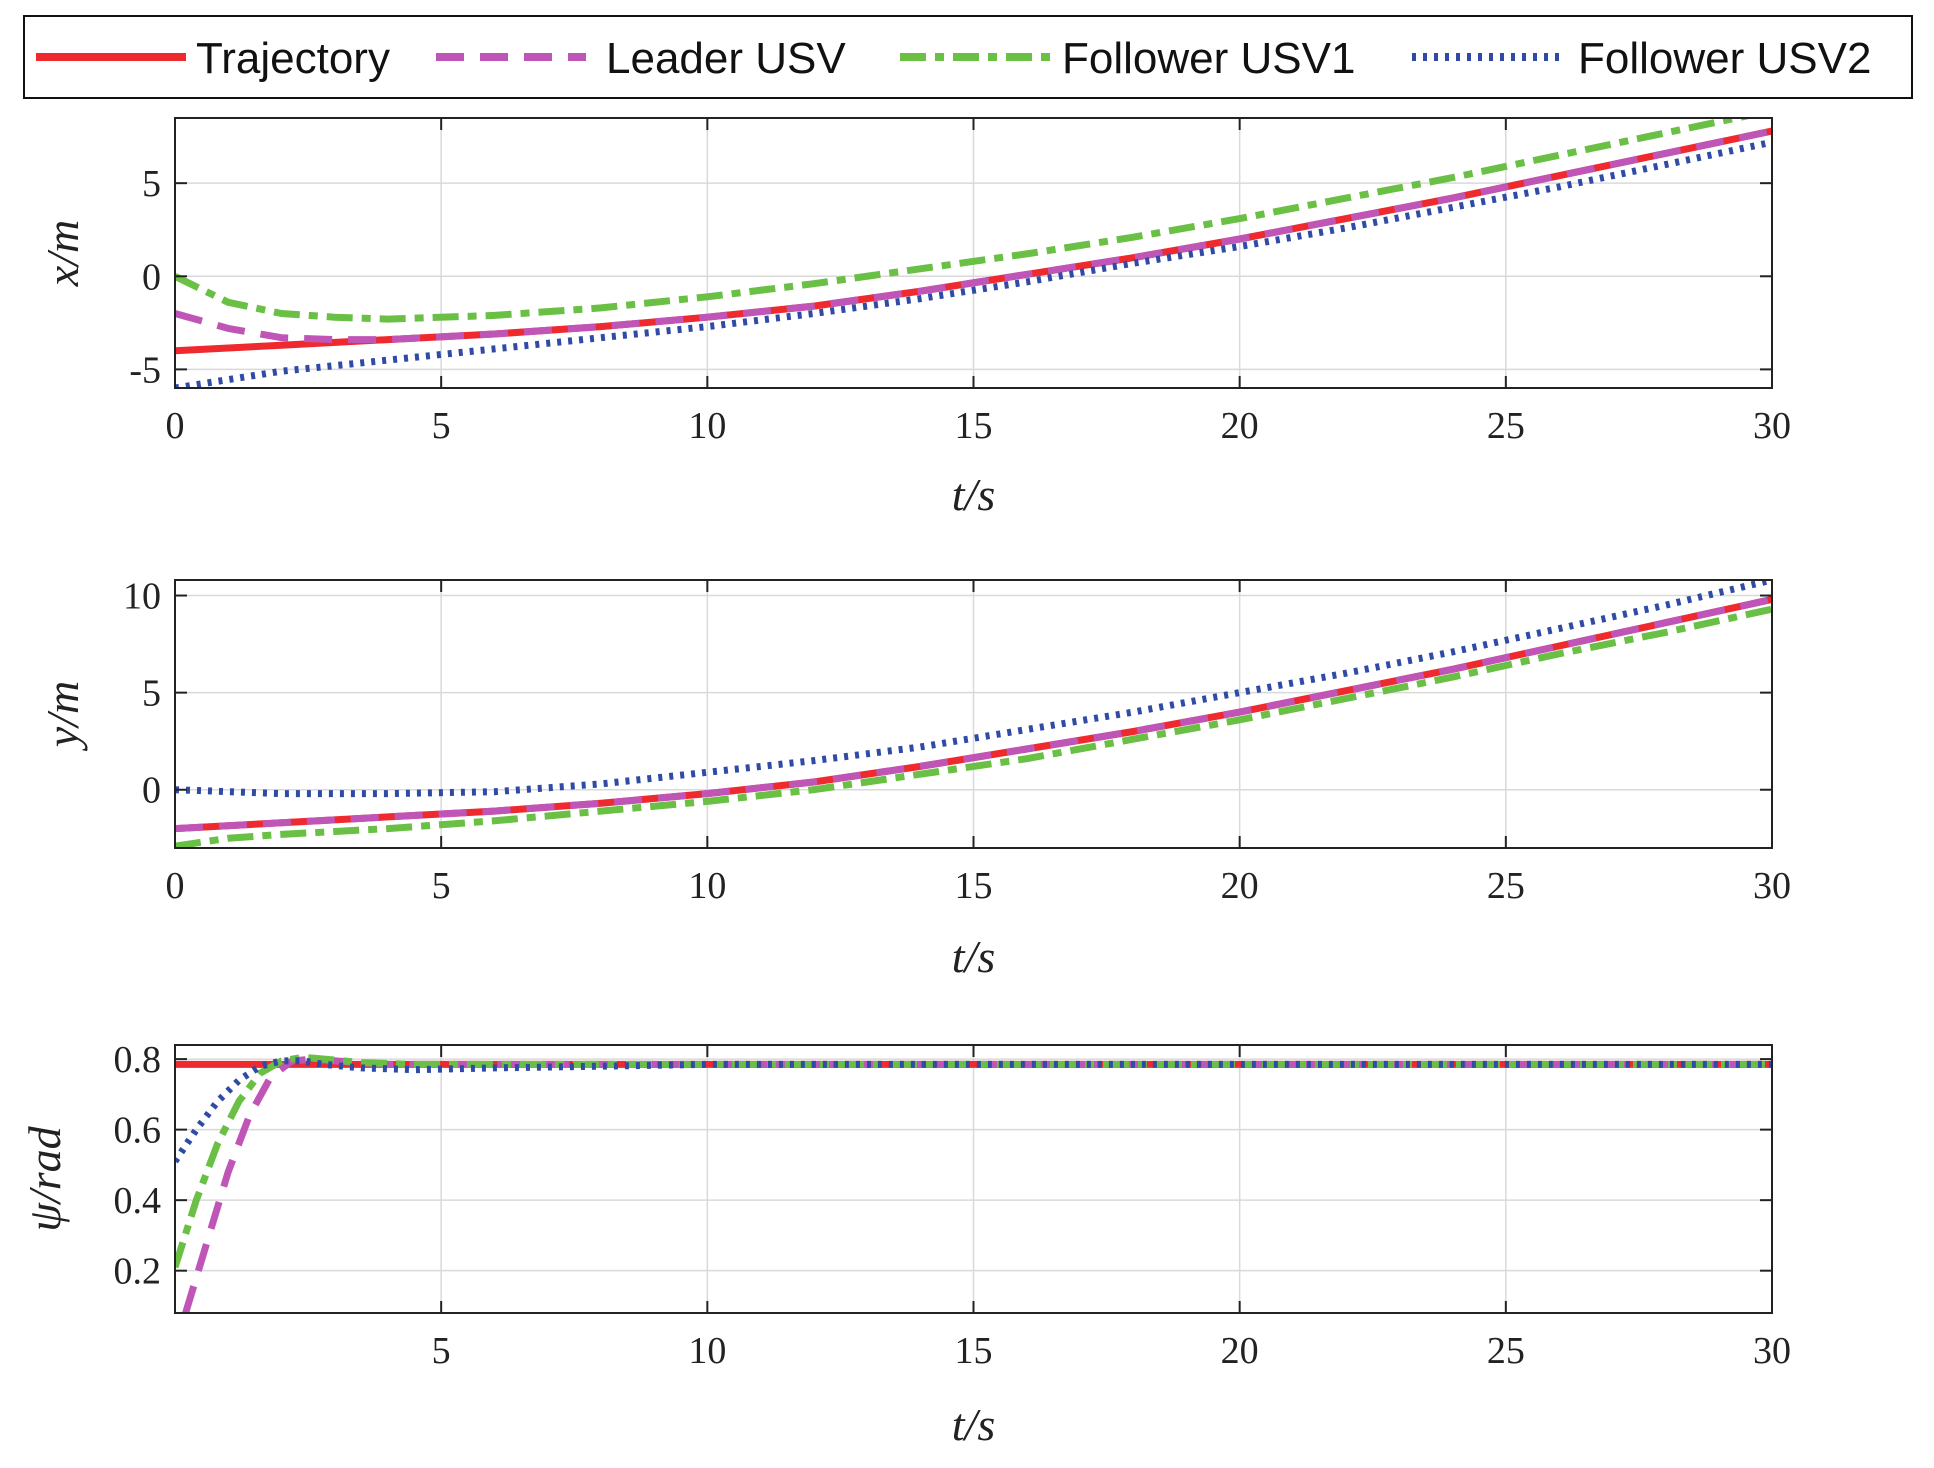 The height and width of the screenshot is (1468, 1934). Describe the element at coordinates (138, 1272) in the screenshot. I see `y-tick-label: 0.2` at that location.